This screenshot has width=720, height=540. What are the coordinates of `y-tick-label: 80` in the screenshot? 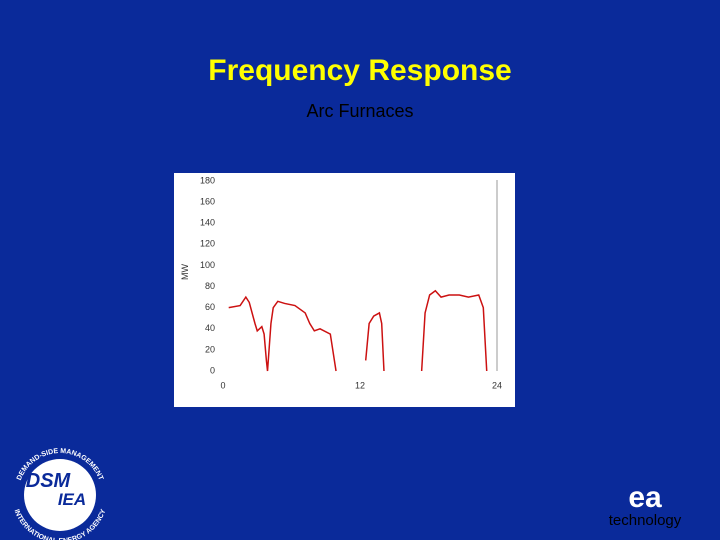 It's located at (210, 286).